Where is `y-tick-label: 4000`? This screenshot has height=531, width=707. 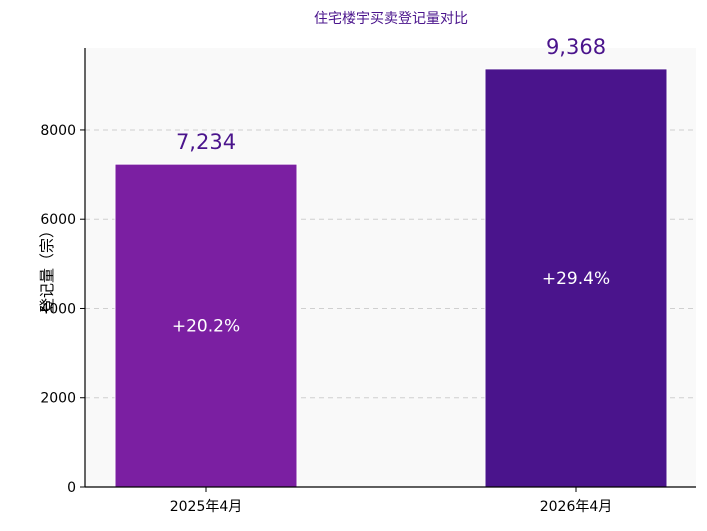 y-tick-label: 4000 is located at coordinates (58, 309).